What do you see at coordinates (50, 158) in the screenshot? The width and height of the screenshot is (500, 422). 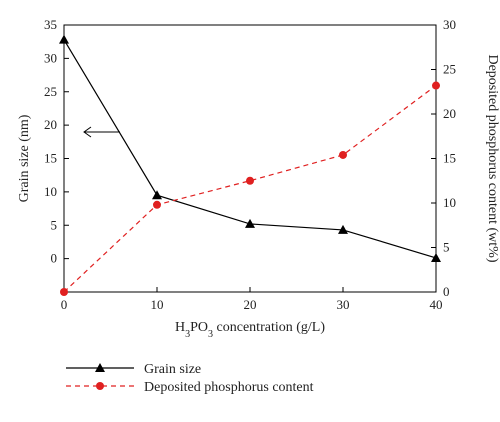 I see `left-y-tick-label: 15` at bounding box center [50, 158].